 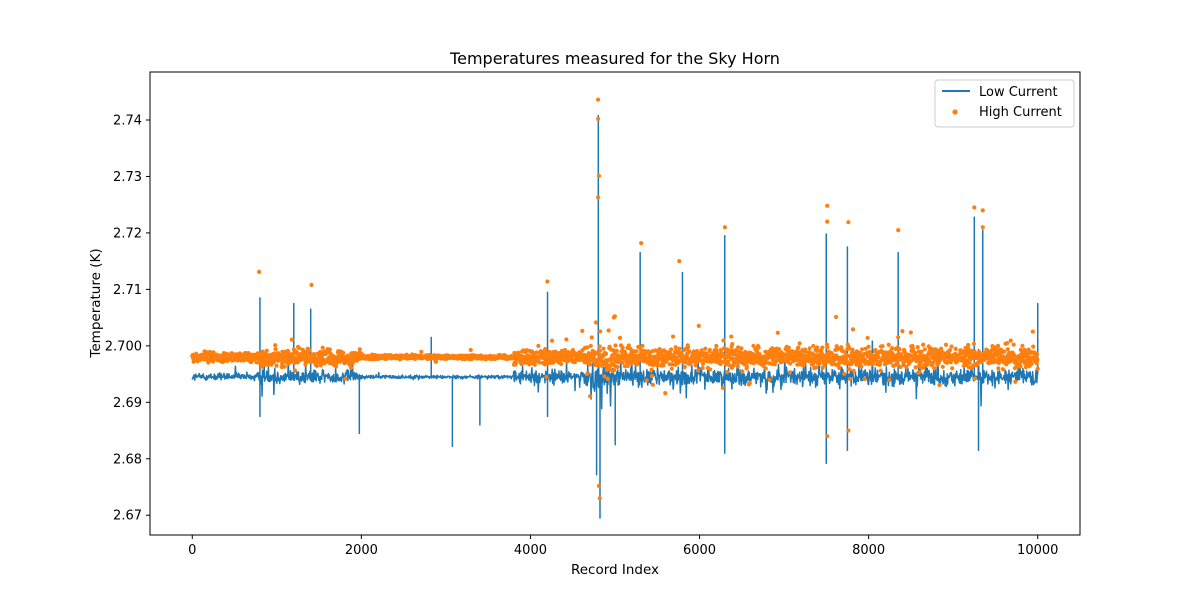 I want to click on x-axis-label: Record Index, so click(x=615, y=570).